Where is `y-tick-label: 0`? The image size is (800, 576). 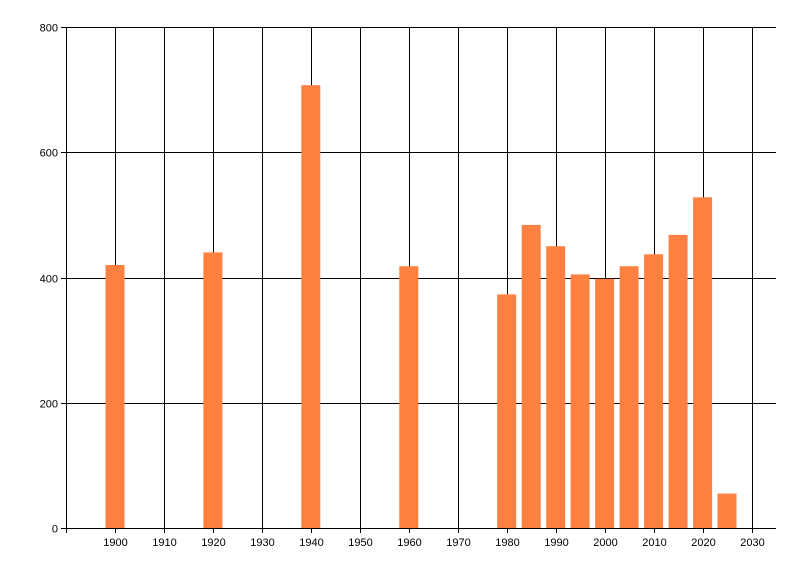 y-tick-label: 0 is located at coordinates (55, 530).